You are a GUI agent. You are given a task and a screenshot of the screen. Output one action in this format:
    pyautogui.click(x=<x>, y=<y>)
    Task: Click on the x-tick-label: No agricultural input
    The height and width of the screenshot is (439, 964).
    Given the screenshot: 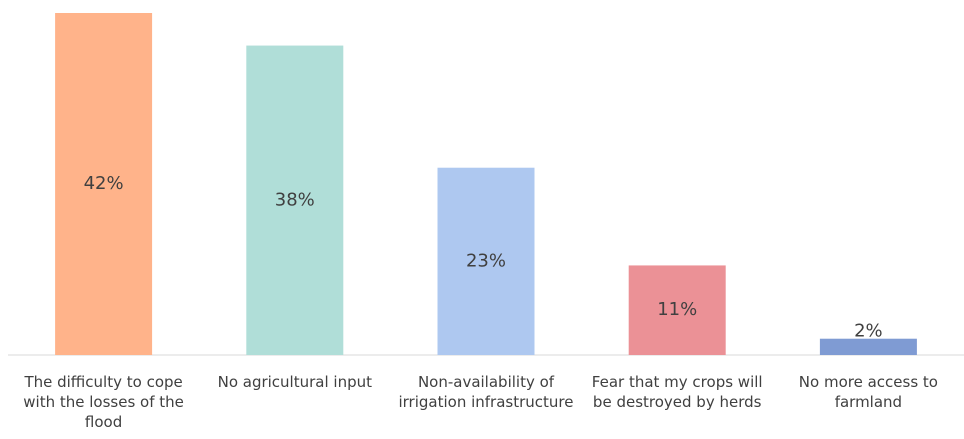 What is the action you would take?
    pyautogui.click(x=294, y=382)
    